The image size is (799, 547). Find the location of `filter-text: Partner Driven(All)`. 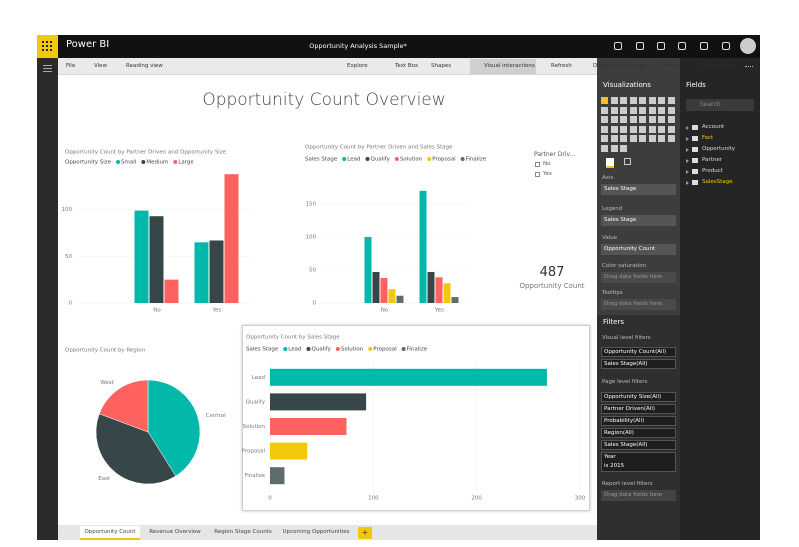

filter-text: Partner Driven(All) is located at coordinates (629, 408).